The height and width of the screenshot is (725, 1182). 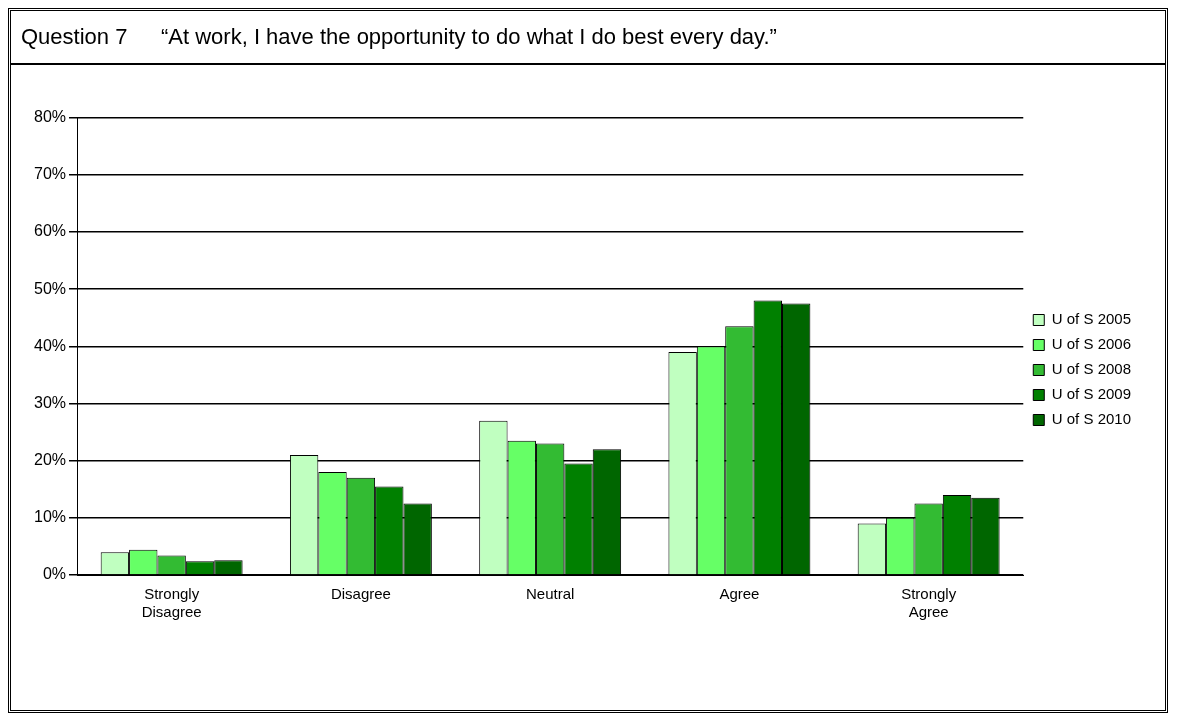 I want to click on legend-label: U of S 2008, so click(x=1091, y=369).